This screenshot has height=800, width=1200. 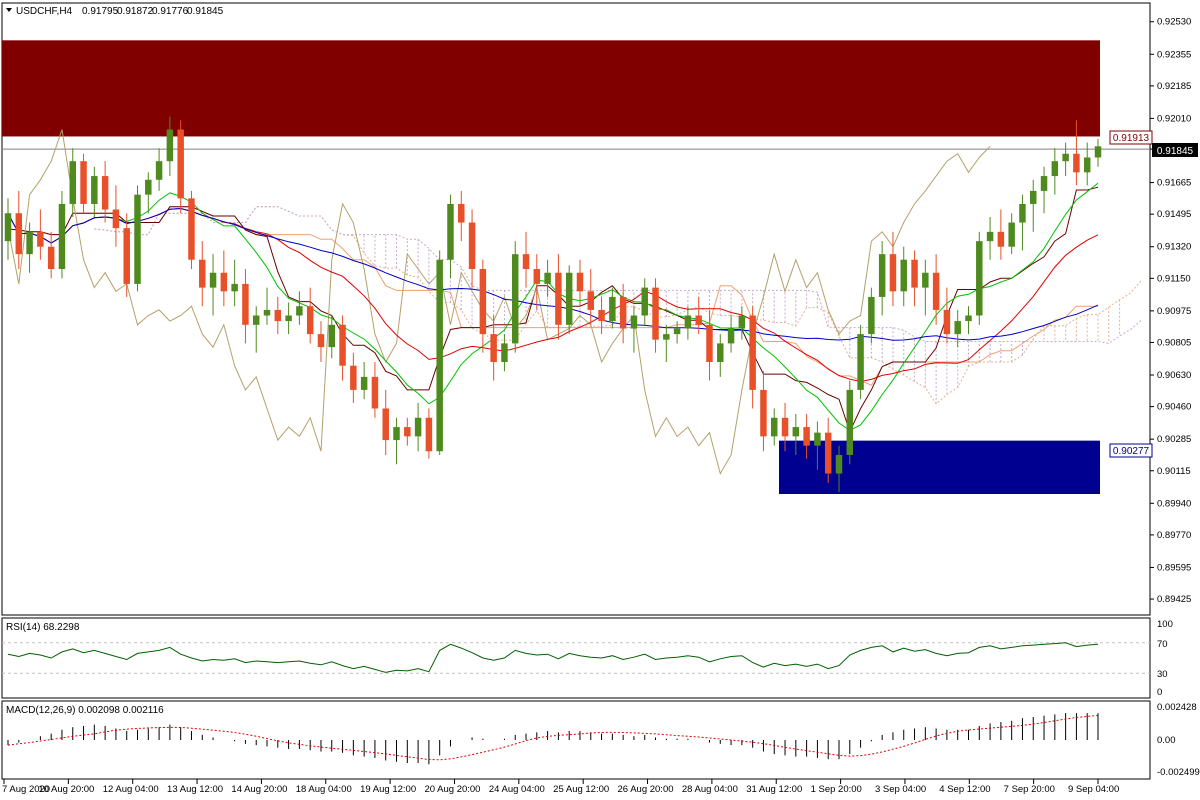 What do you see at coordinates (553, 737) in the screenshot?
I see `macd-signal-line` at bounding box center [553, 737].